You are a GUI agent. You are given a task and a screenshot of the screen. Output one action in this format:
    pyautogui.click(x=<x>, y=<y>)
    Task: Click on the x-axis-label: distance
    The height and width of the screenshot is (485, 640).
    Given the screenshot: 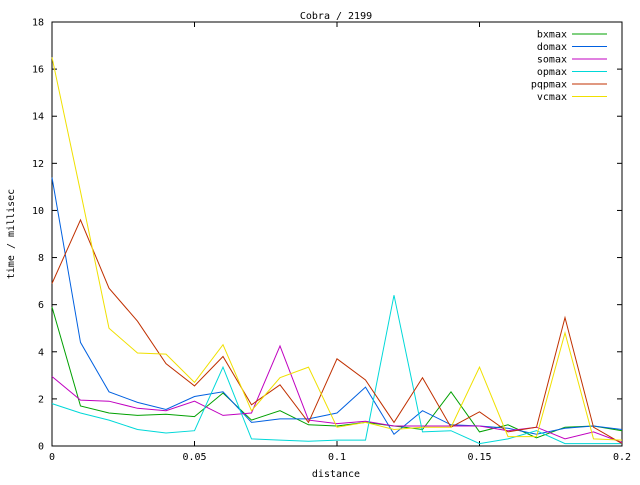 What is the action you would take?
    pyautogui.click(x=336, y=474)
    